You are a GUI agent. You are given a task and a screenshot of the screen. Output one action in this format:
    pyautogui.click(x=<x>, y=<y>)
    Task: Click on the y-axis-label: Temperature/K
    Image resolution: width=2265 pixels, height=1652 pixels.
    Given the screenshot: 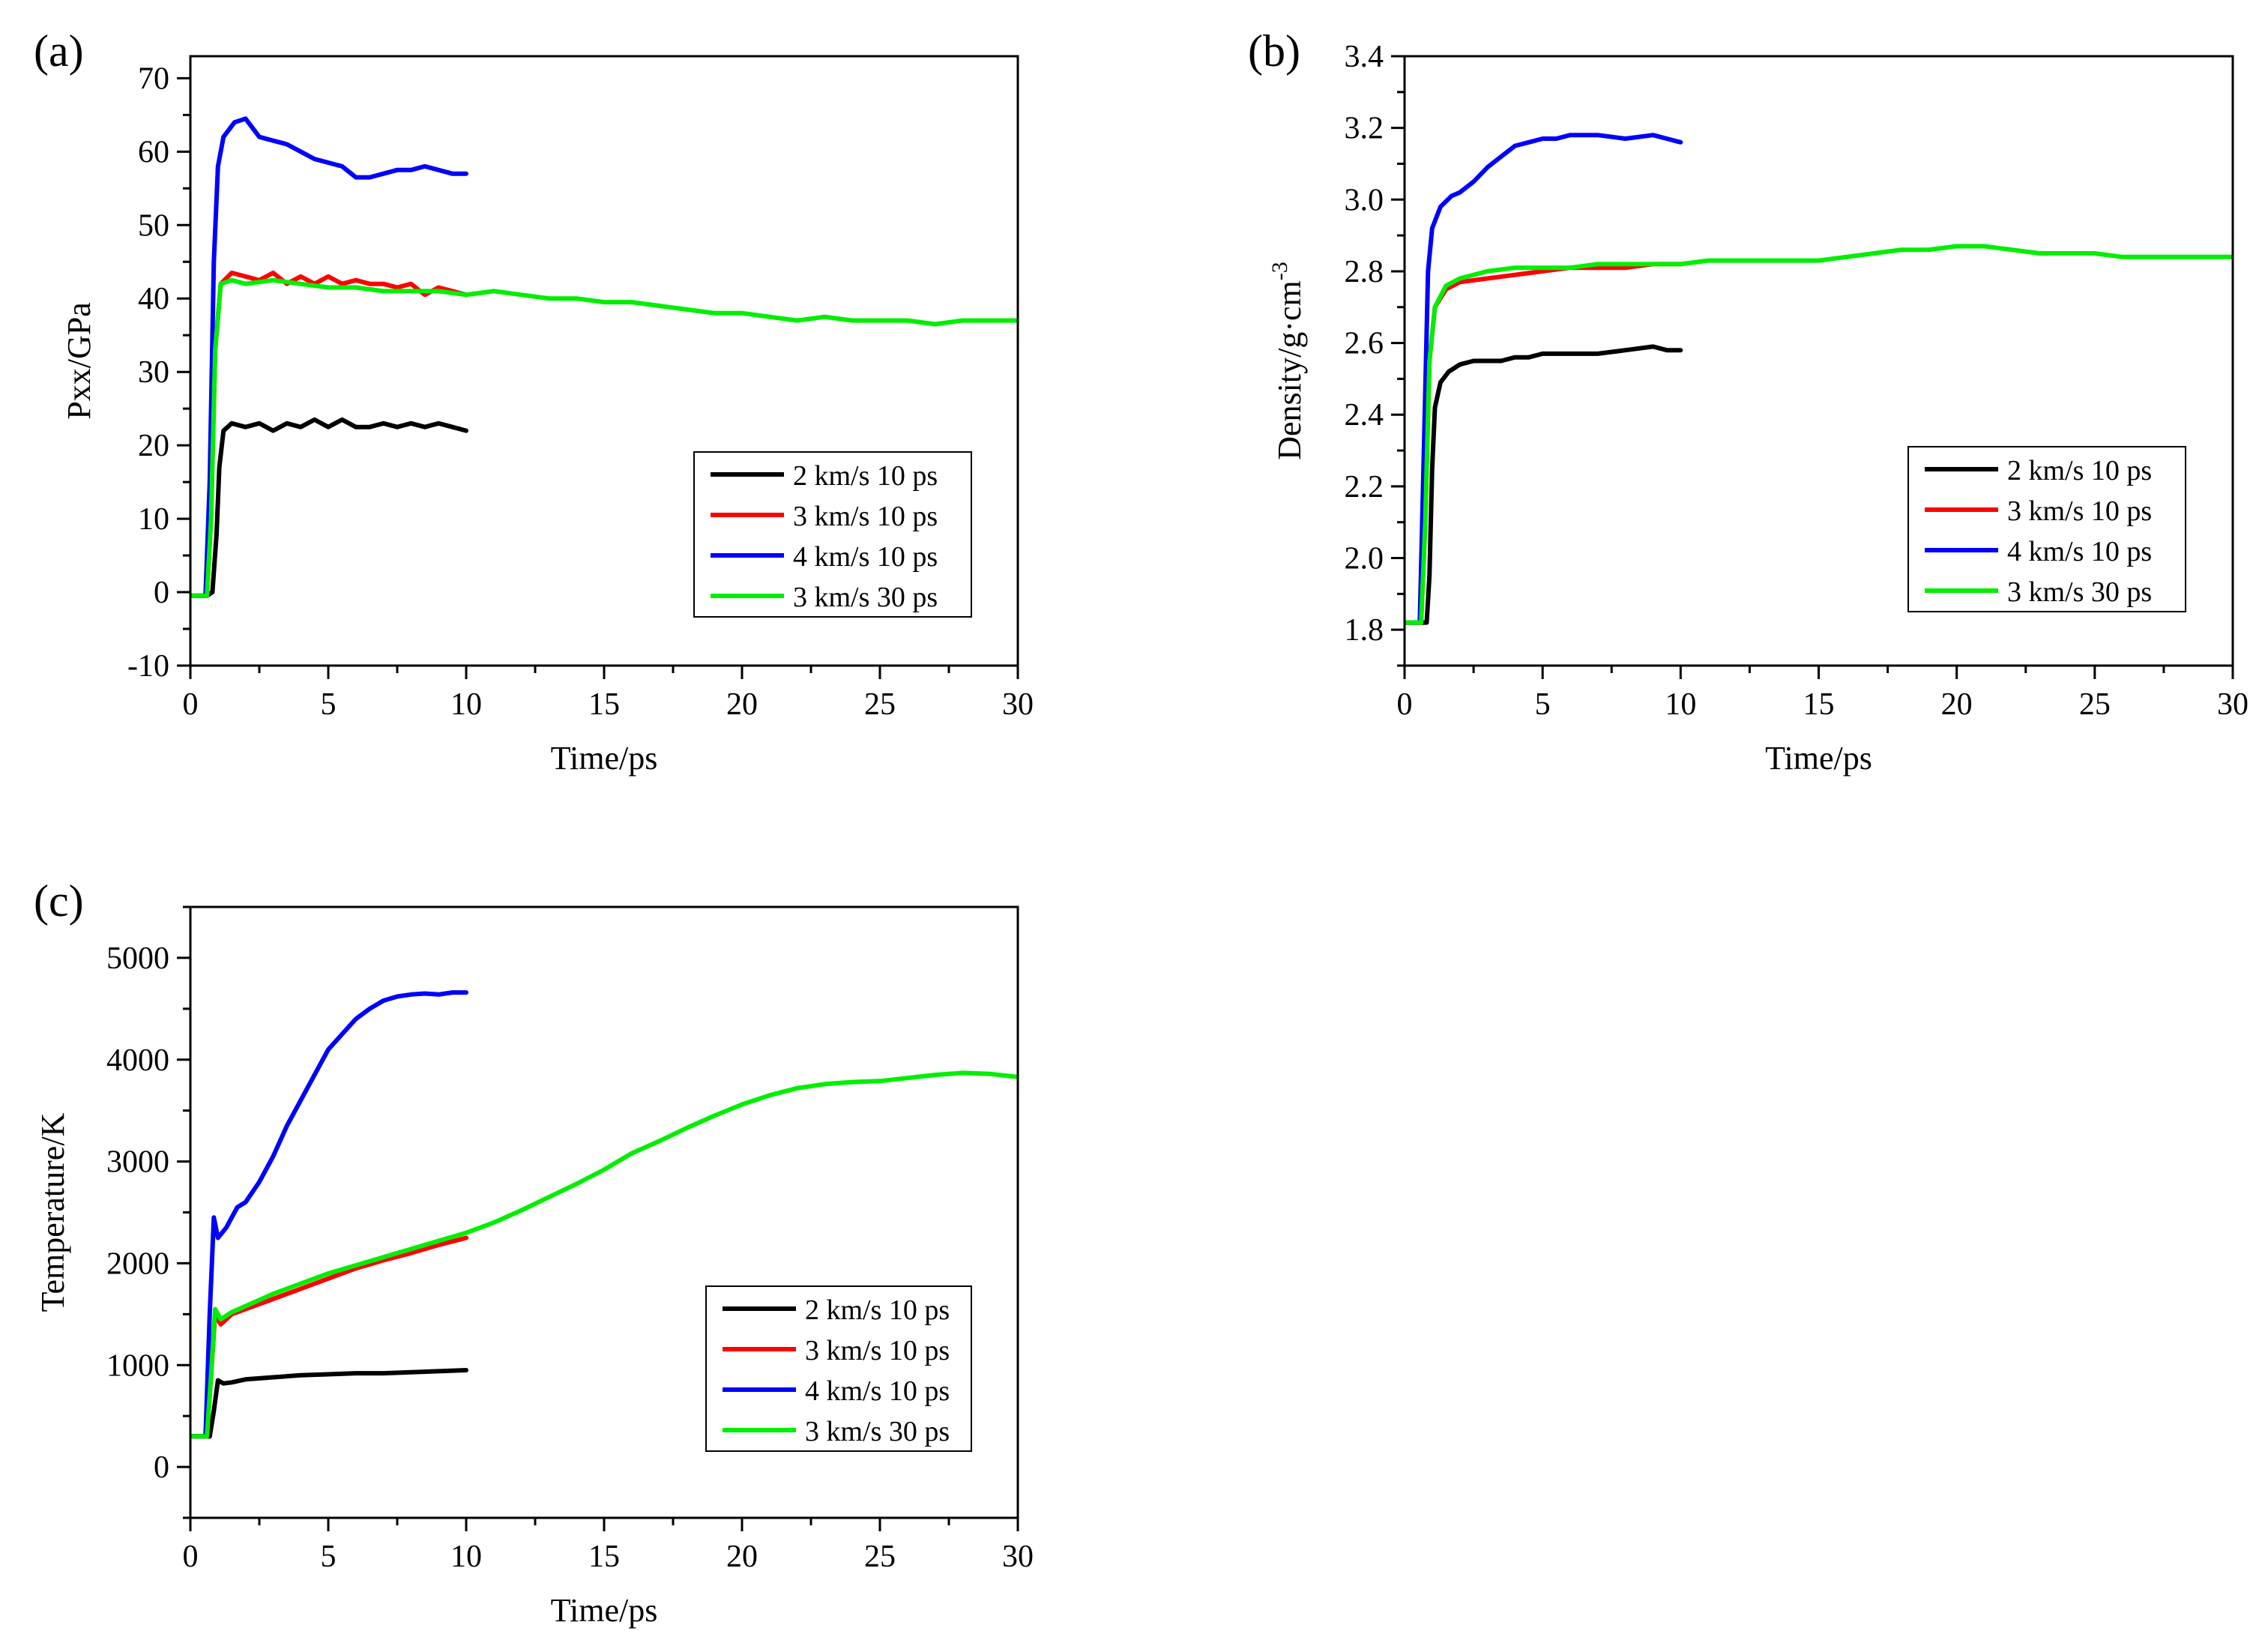 What is the action you would take?
    pyautogui.click(x=52, y=1212)
    